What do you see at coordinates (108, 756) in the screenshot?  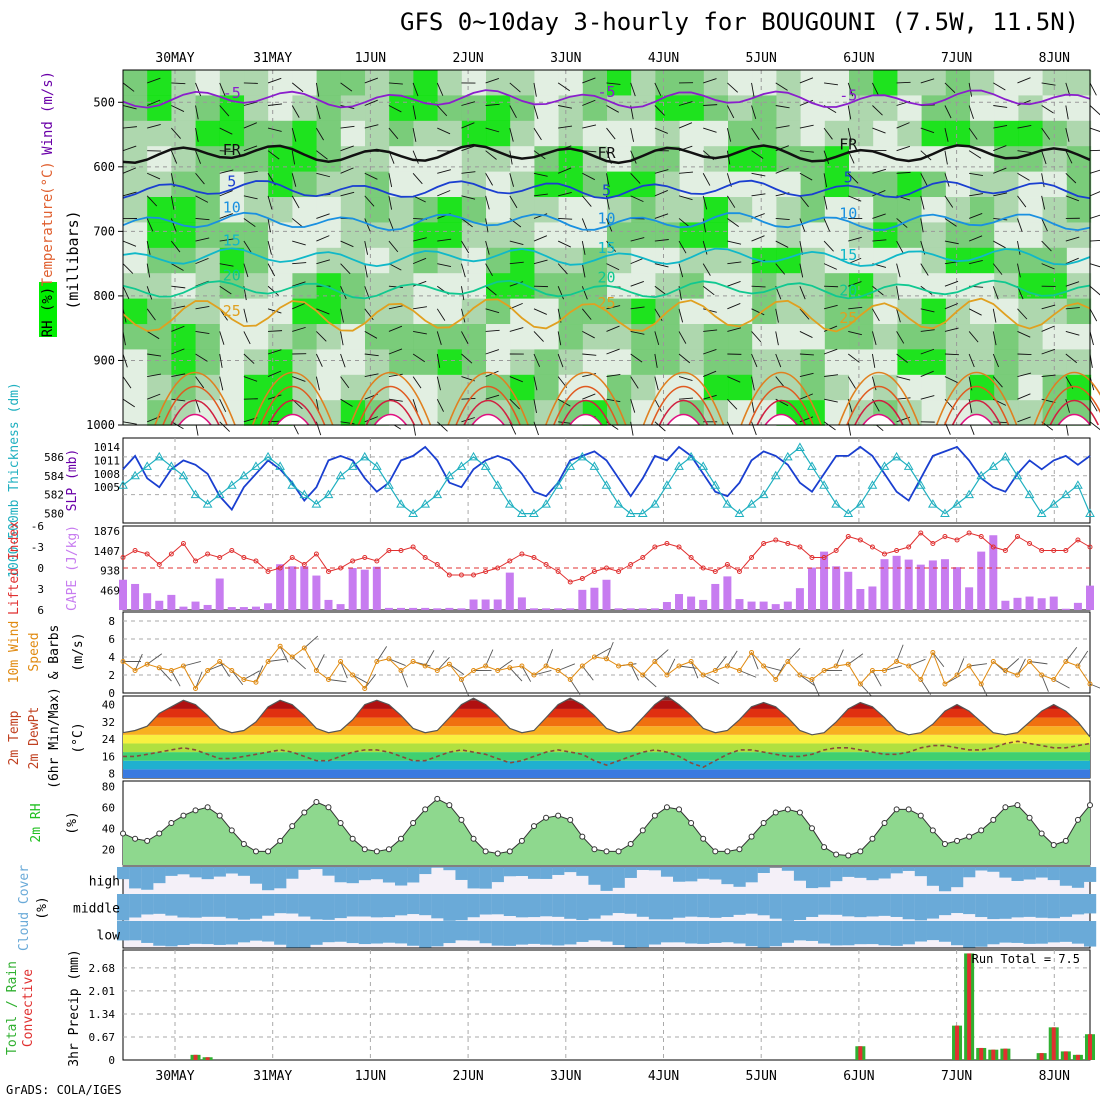 I see `temp2m-tick-label: 16` at bounding box center [108, 756].